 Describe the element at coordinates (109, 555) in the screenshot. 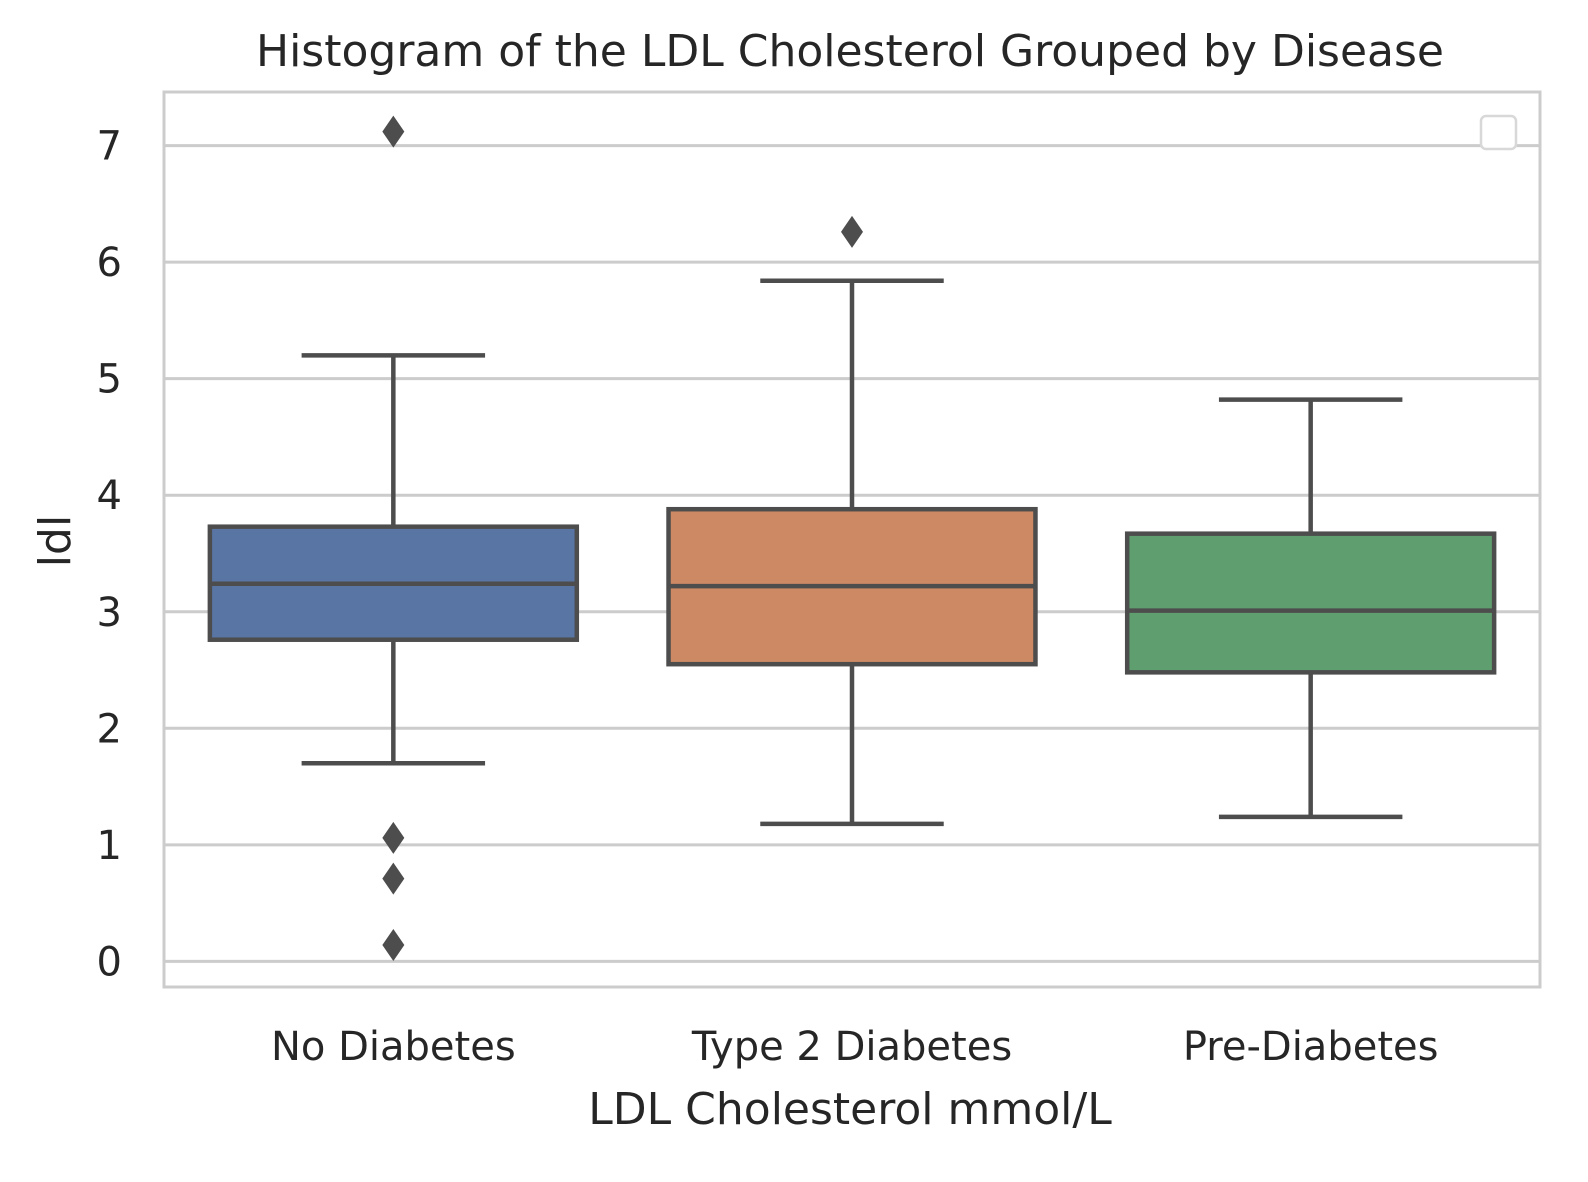

I see `y-tick-labels: 0 1 2 3 4 5 6 7` at that location.